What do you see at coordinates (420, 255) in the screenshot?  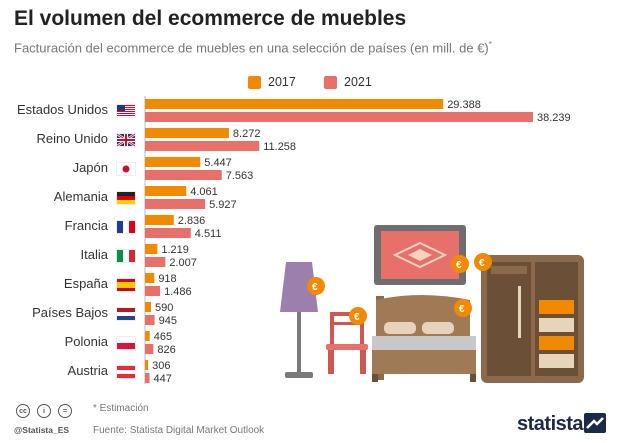 I see `wall-picture-icon` at bounding box center [420, 255].